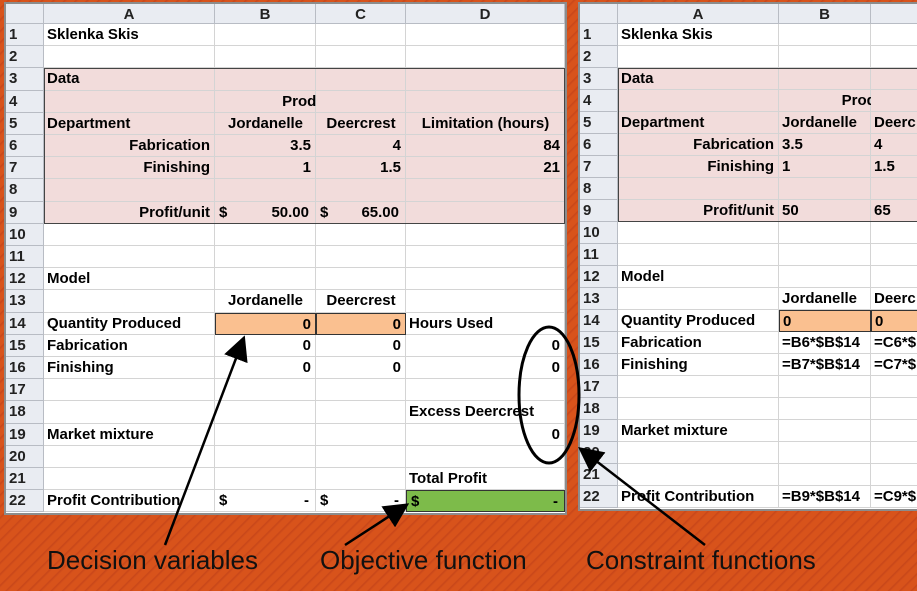 The image size is (917, 591). What do you see at coordinates (599, 35) in the screenshot?
I see `row-number: 1` at bounding box center [599, 35].